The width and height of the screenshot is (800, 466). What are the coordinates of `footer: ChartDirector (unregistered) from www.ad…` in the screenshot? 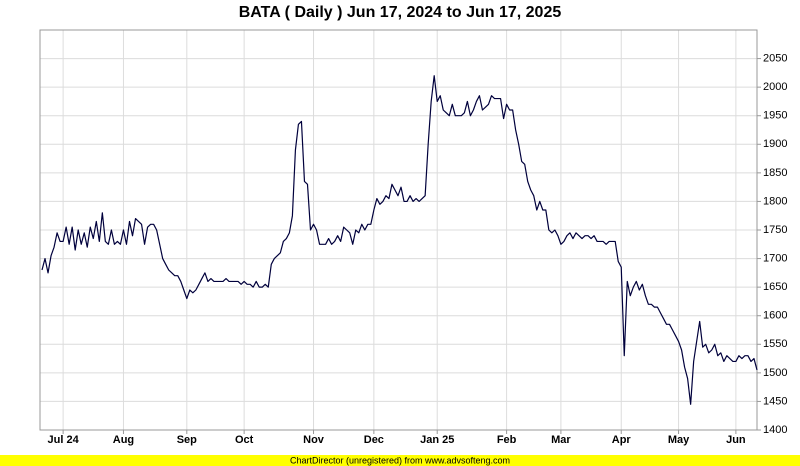 It's located at (400, 460).